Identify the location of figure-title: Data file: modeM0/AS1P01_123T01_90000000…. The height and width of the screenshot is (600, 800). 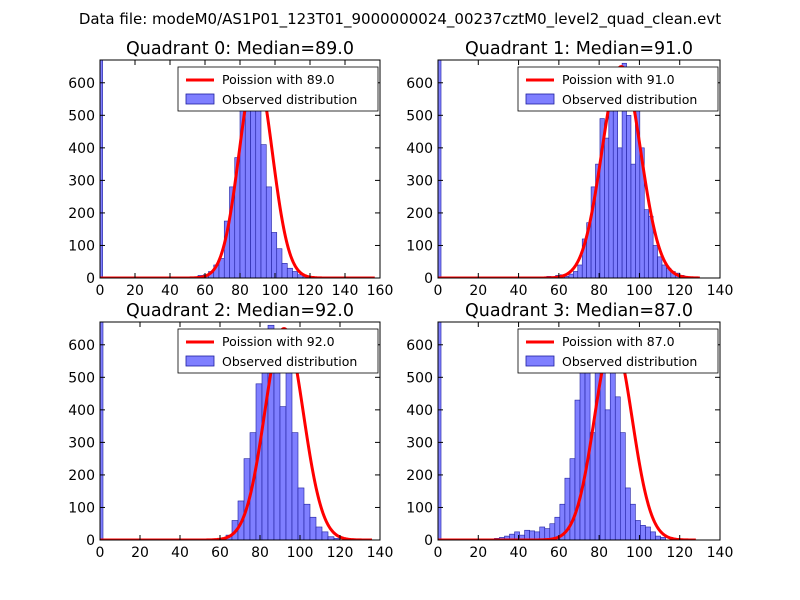
(400, 19).